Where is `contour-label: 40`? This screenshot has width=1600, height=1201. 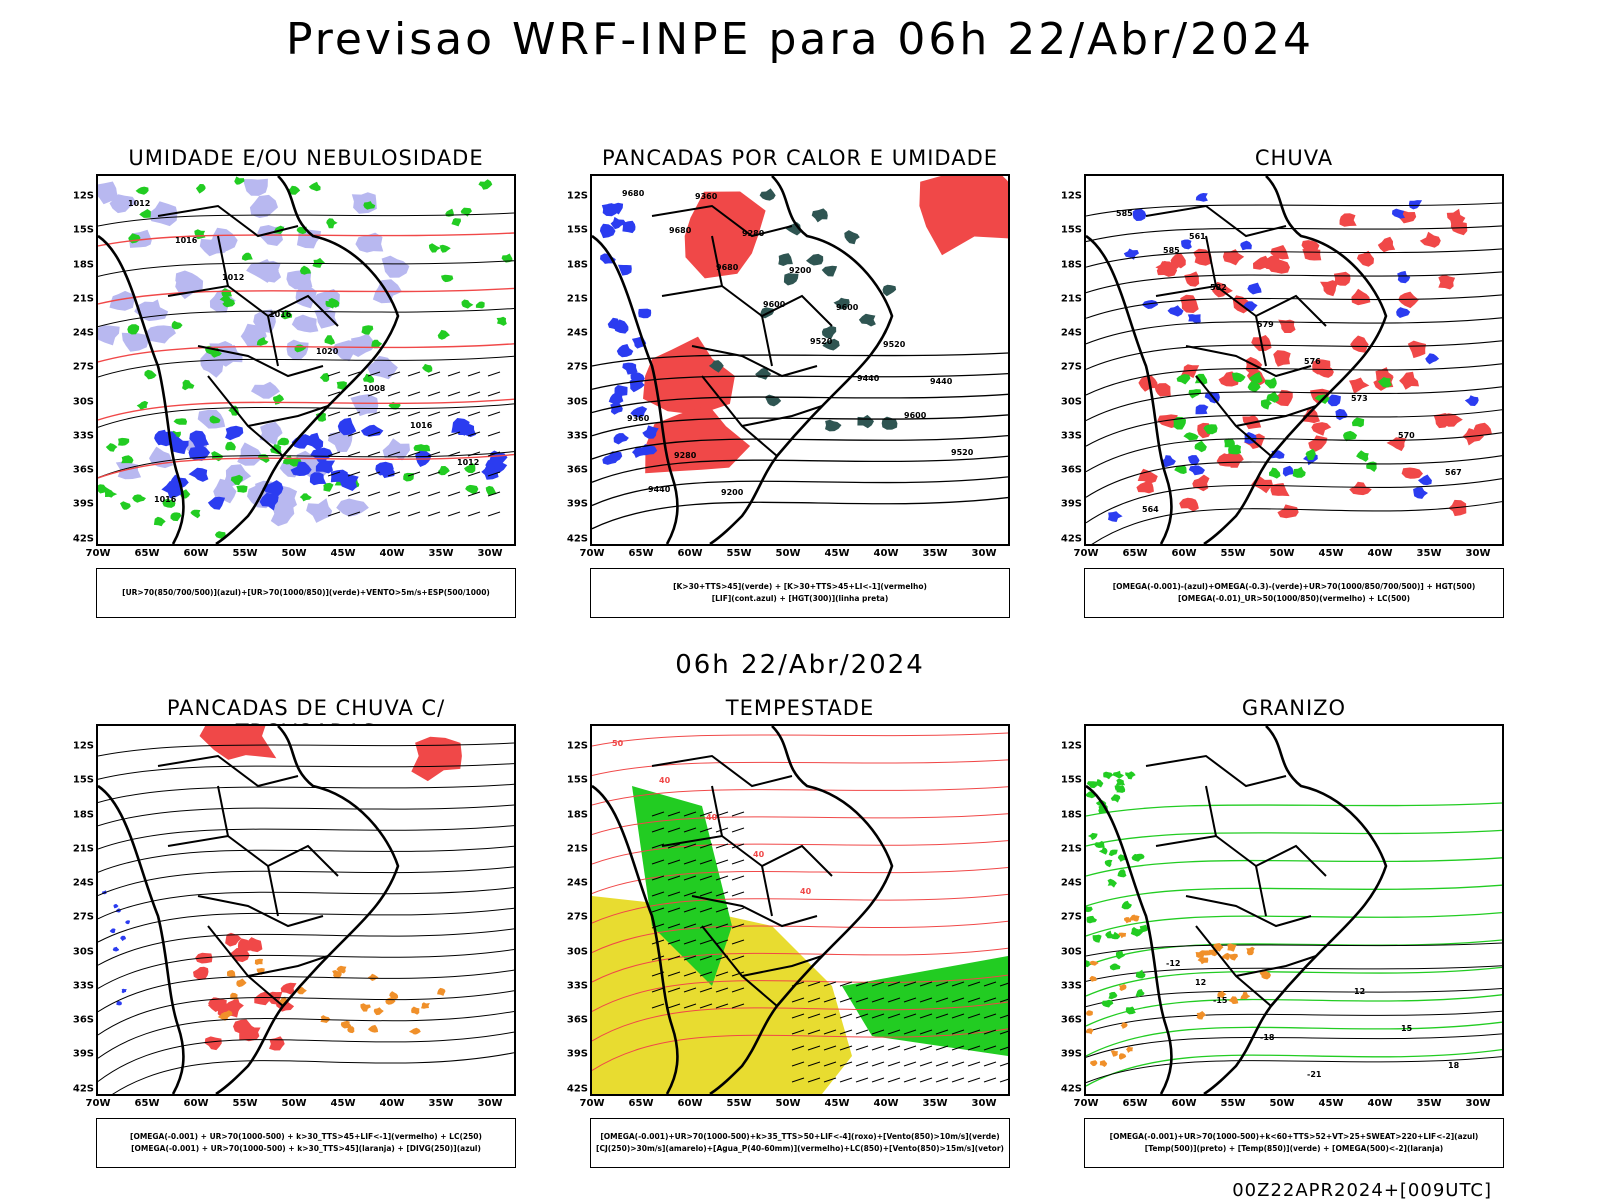
contour-label: 40 is located at coordinates (712, 817).